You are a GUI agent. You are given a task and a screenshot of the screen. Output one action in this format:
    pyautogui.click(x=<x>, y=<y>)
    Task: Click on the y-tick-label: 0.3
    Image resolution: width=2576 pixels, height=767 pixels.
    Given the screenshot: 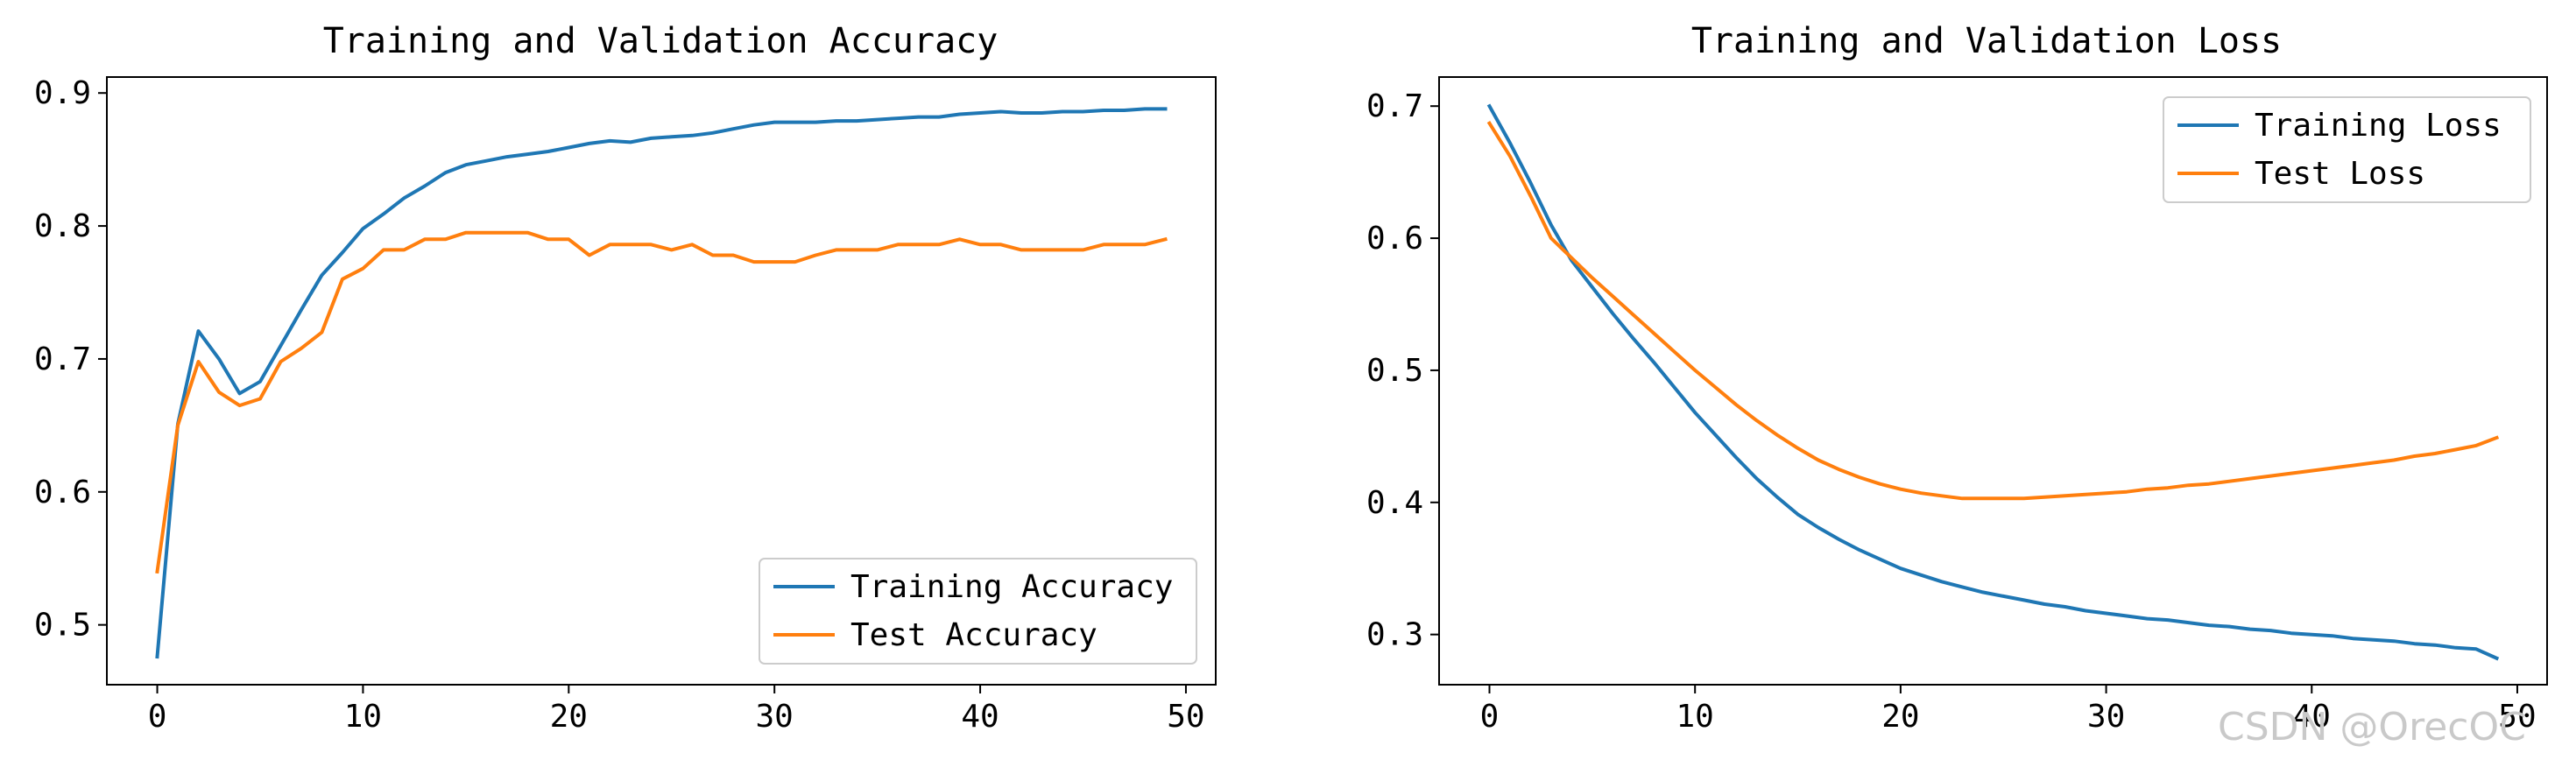 What is the action you would take?
    pyautogui.click(x=1394, y=635)
    